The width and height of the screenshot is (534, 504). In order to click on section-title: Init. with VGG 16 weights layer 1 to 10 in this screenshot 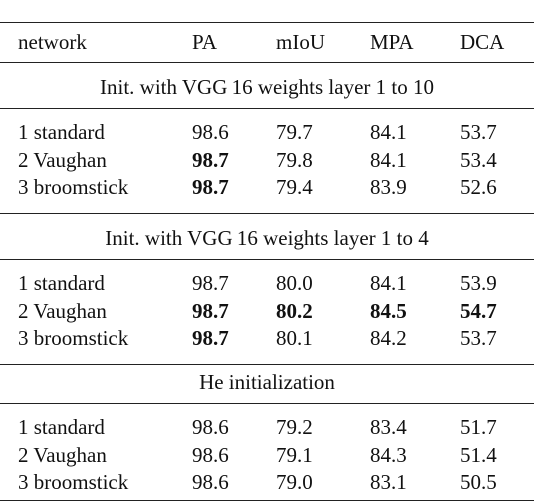, I will do `click(267, 87)`.